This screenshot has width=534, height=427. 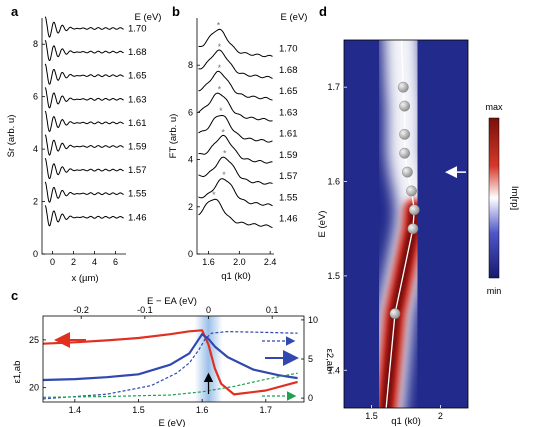 What do you see at coordinates (270, 262) in the screenshot?
I see `panel-b-xtick-label: 2.4` at bounding box center [270, 262].